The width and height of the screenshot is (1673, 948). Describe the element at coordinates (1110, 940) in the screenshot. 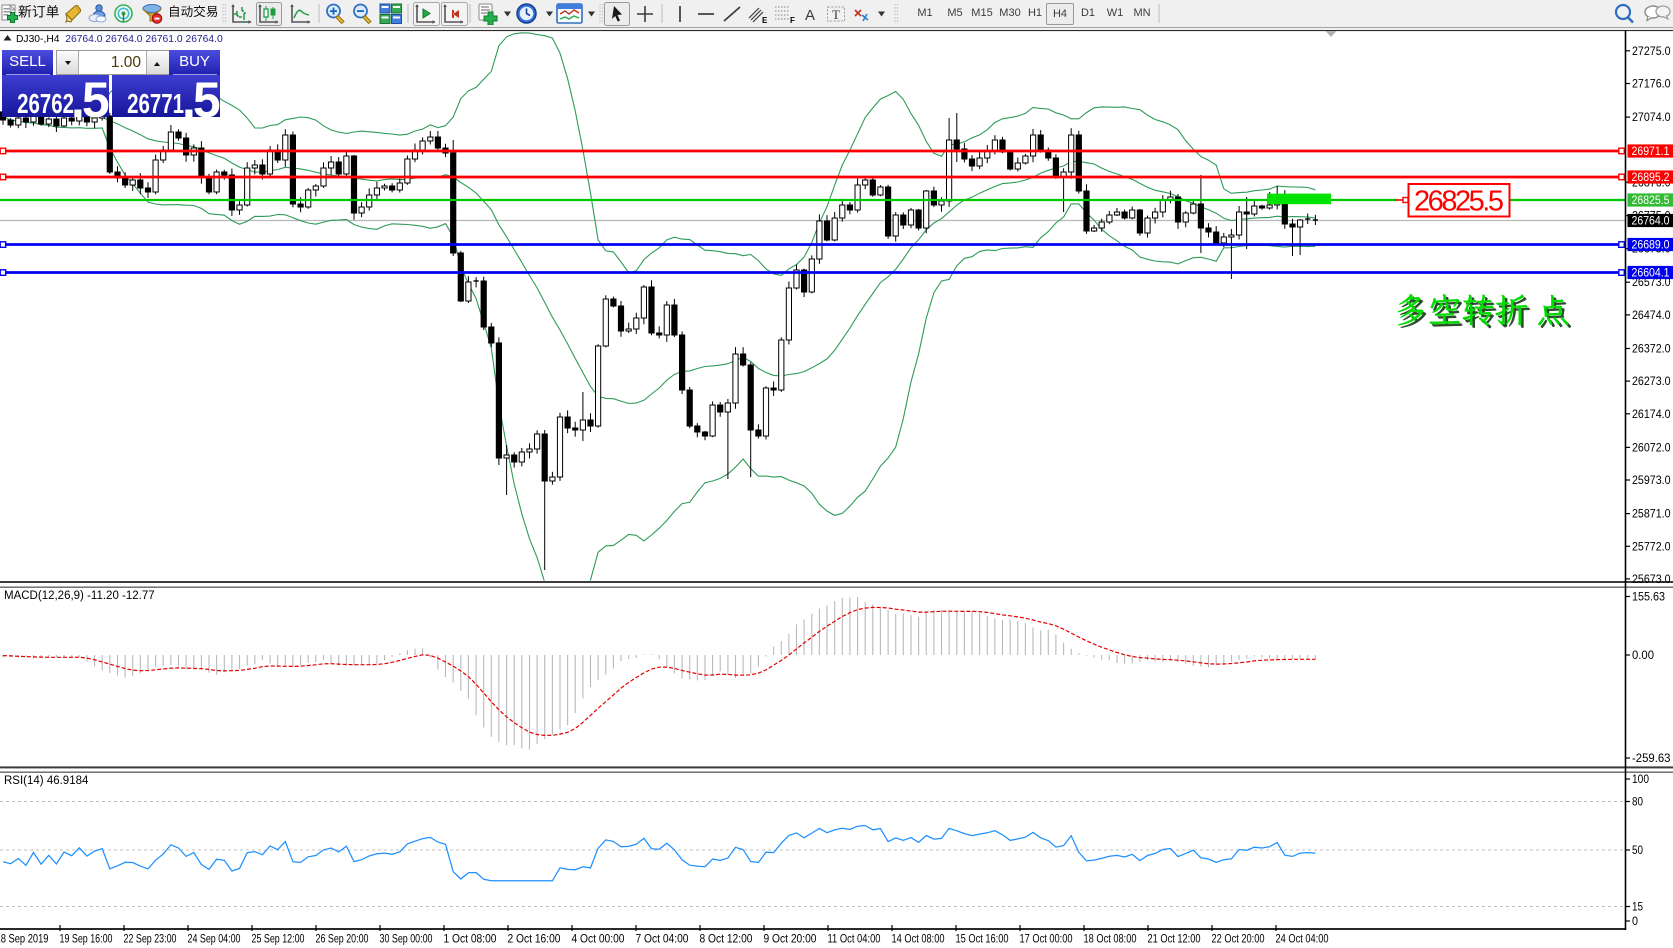

I see `svg-text: 18 Oct 08:00` at that location.